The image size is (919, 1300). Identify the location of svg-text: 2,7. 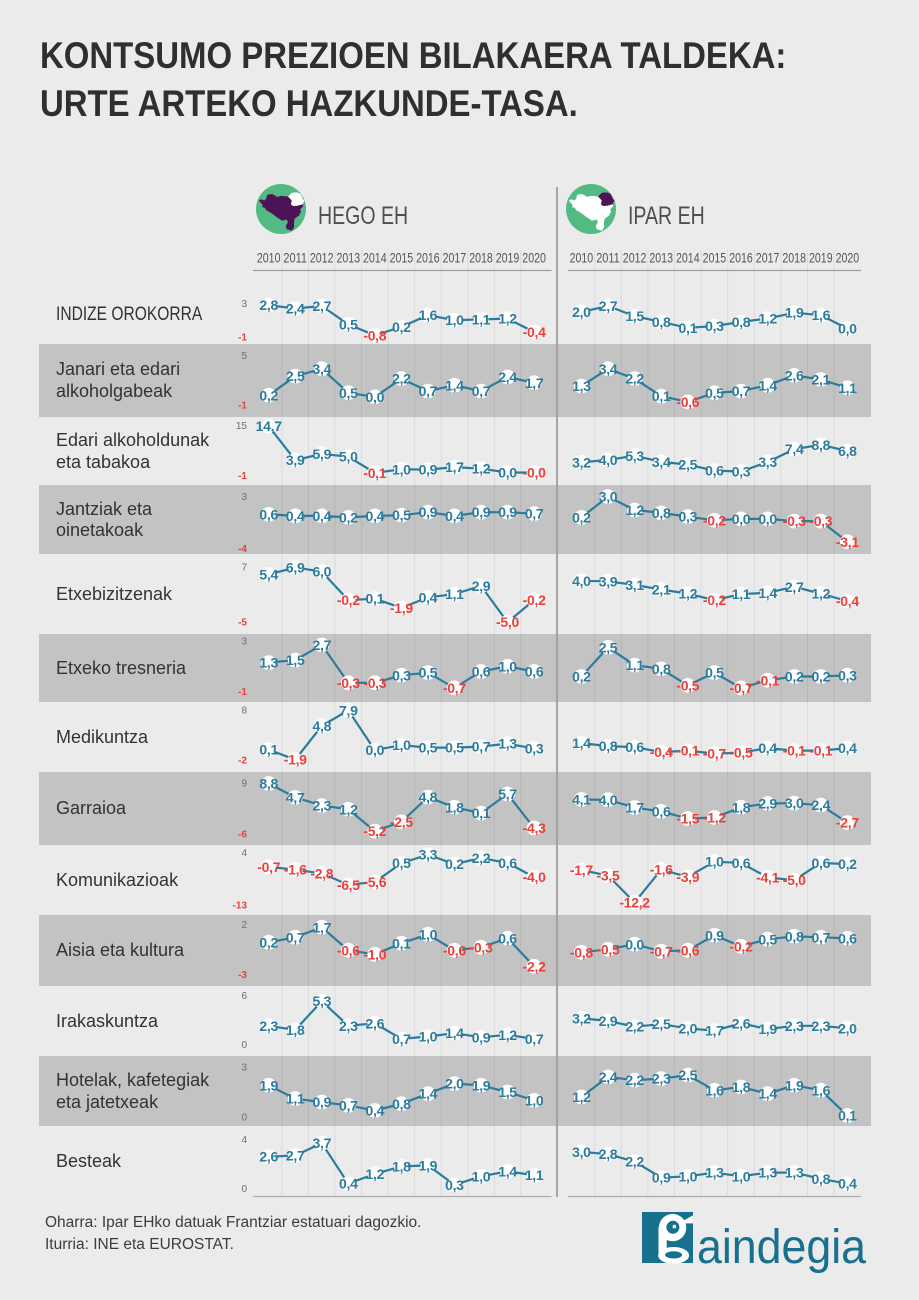
(322, 645).